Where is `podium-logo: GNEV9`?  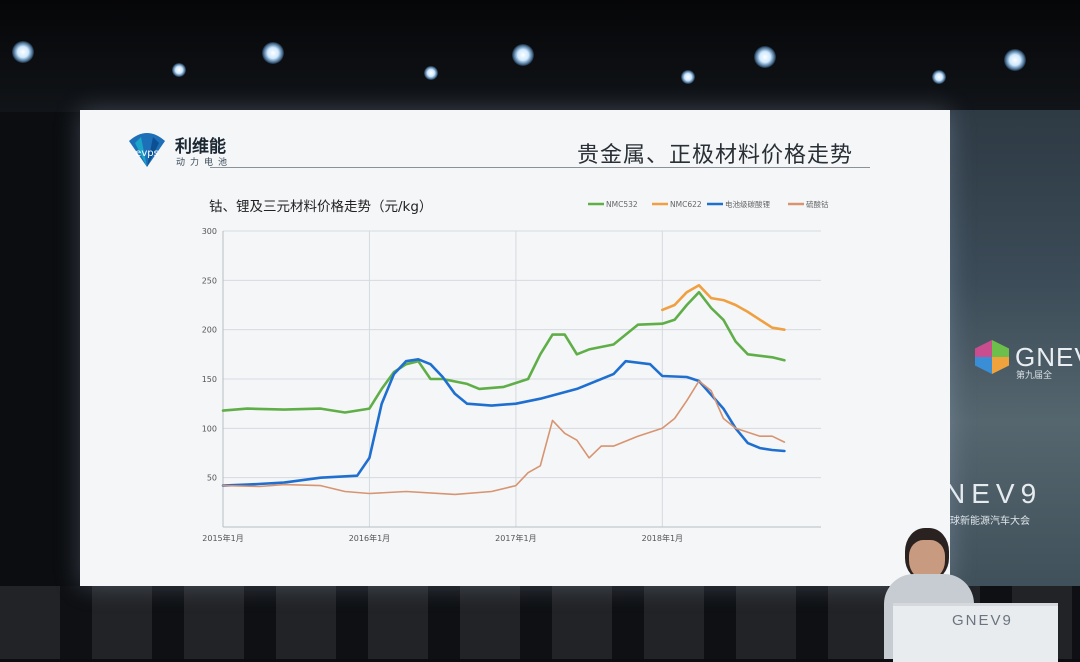 podium-logo: GNEV9 is located at coordinates (982, 620).